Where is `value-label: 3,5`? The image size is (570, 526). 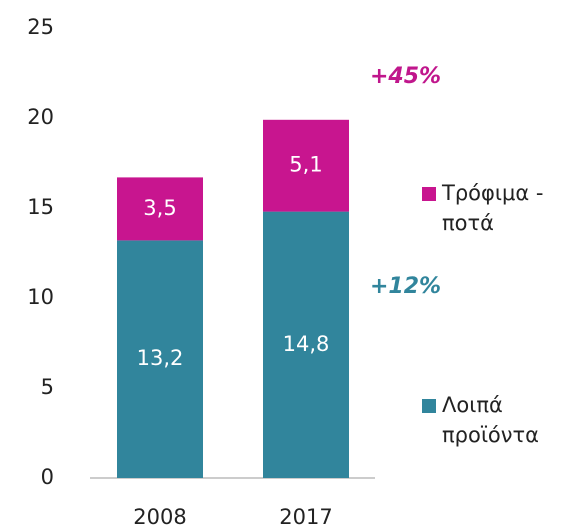 value-label: 3,5 is located at coordinates (159, 208).